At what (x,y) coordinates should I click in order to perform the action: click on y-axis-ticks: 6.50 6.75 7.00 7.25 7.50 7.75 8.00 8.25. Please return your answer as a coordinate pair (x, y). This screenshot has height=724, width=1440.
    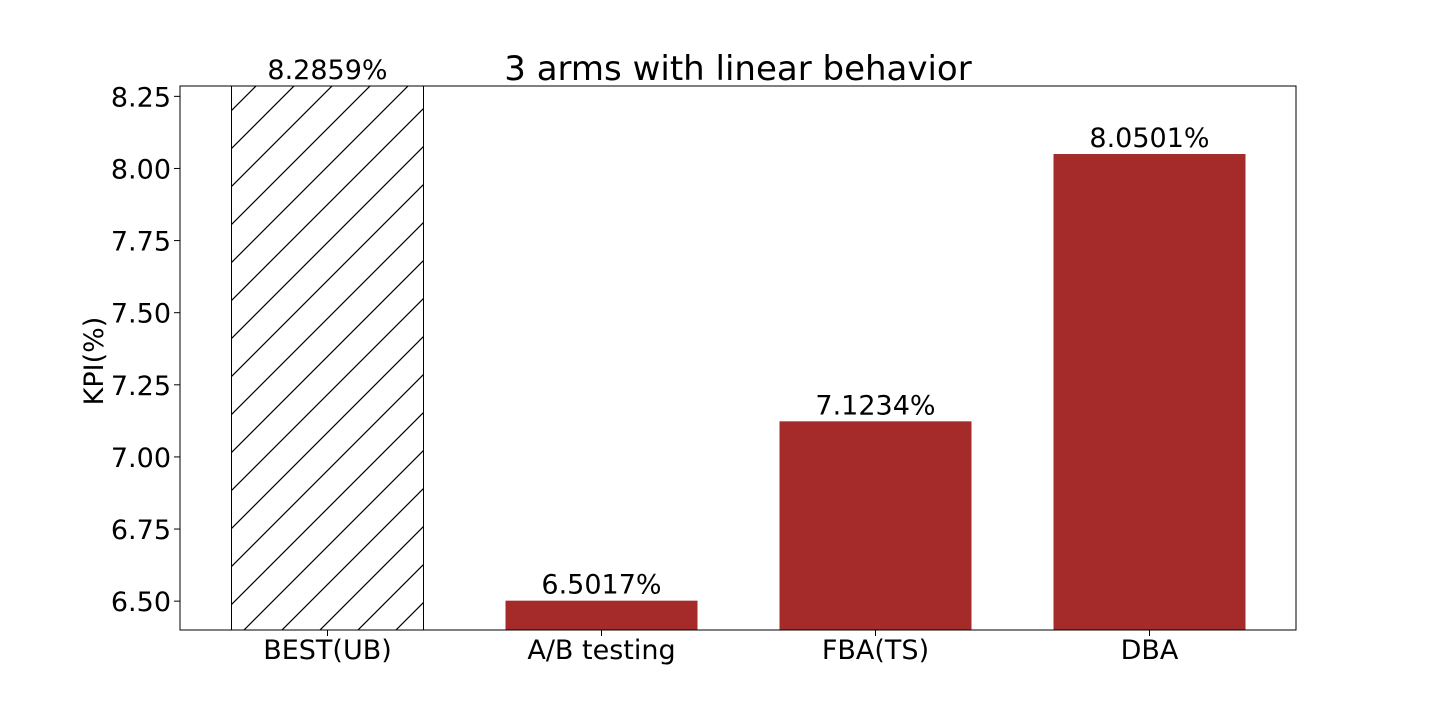
    Looking at the image, I should click on (145, 350).